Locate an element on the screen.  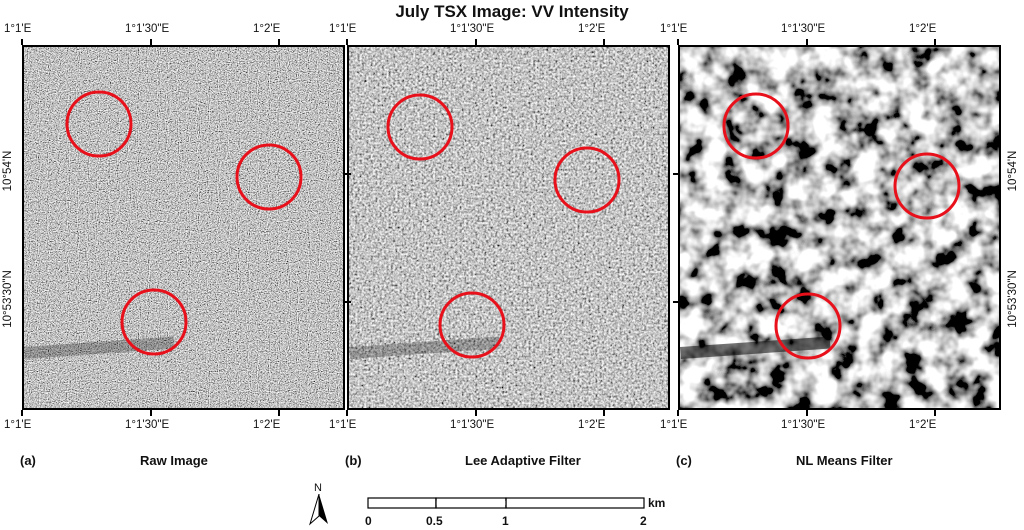
panel-letter-nlm: (c) is located at coordinates (684, 460).